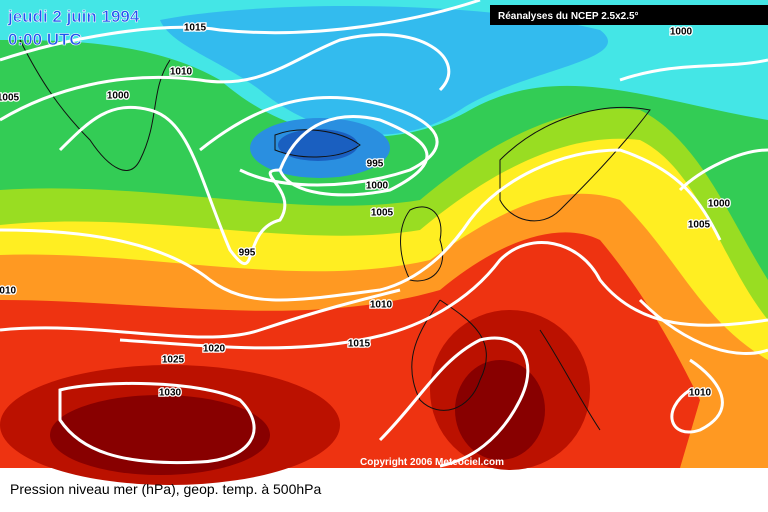 This screenshot has width=768, height=512. Describe the element at coordinates (214, 349) in the screenshot. I see `isobar-label: 1020` at that location.